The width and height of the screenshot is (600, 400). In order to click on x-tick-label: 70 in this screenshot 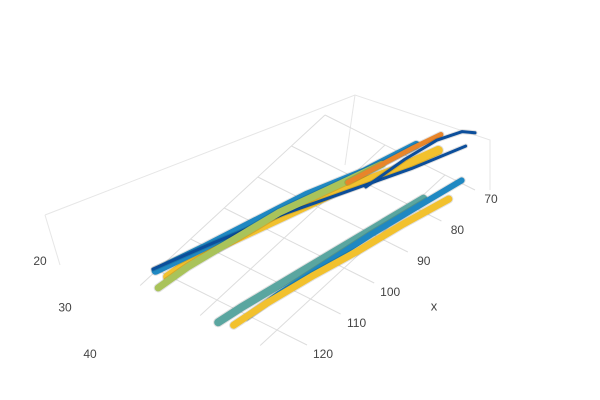, I will do `click(491, 199)`.